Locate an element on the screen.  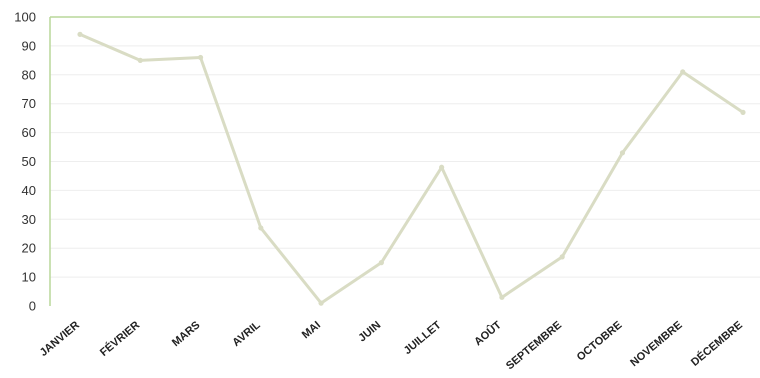
y-tick-label-80: 80 is located at coordinates (29, 74).